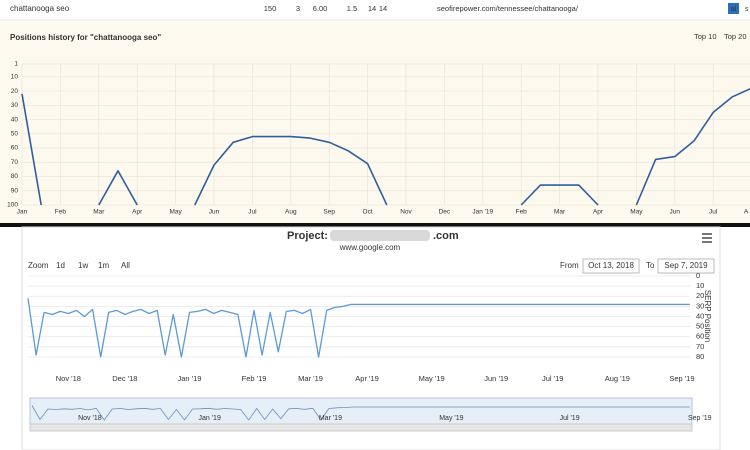  What do you see at coordinates (705, 36) in the screenshot?
I see `top-button: Top 10` at bounding box center [705, 36].